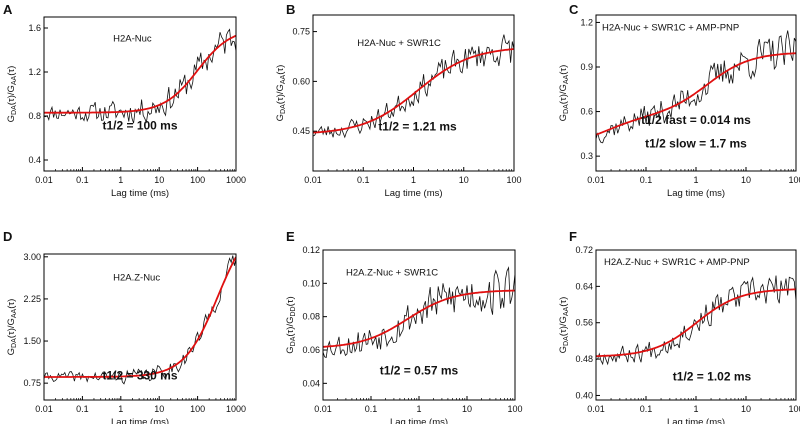 Image resolution: width=800 pixels, height=424 pixels. Describe the element at coordinates (584, 359) in the screenshot. I see `y-tick-label: 0.48` at that location.